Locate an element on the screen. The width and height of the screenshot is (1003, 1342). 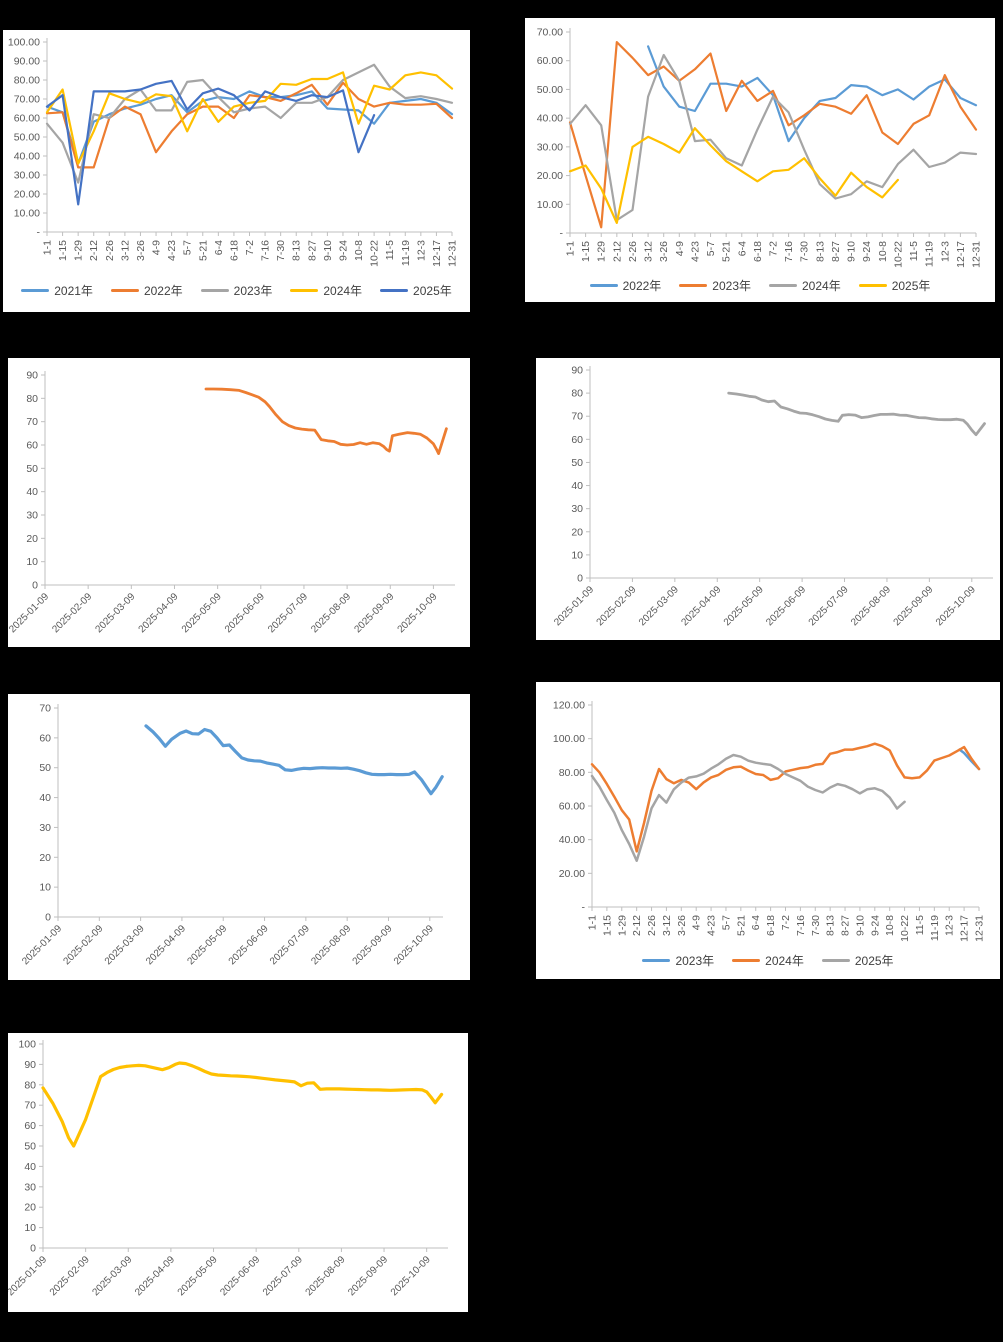
y-axis-label: 20 is located at coordinates (45, 858).